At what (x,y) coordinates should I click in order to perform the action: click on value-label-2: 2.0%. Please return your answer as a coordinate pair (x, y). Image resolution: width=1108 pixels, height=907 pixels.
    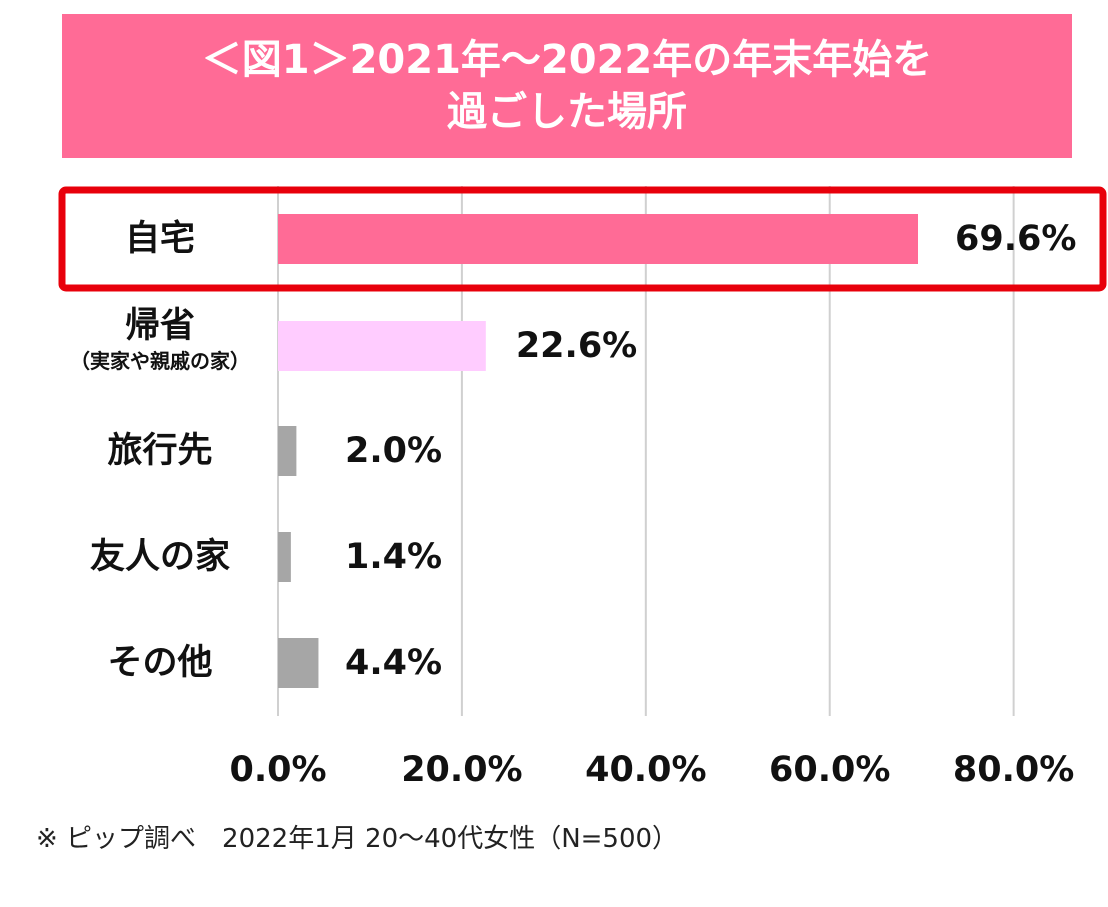
    Looking at the image, I should click on (394, 451).